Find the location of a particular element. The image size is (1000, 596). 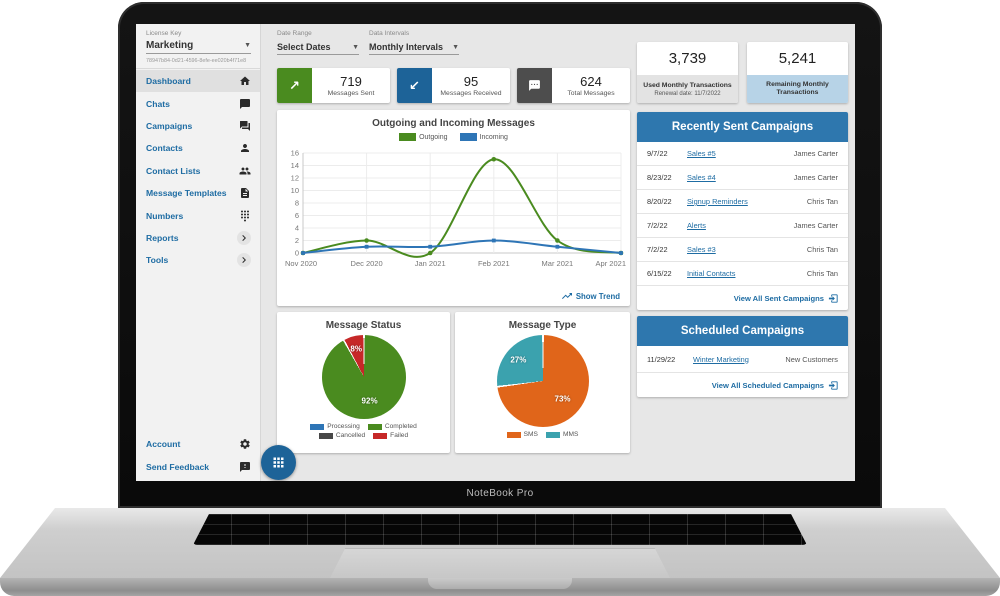

table-row: 8/20/22 Signup Reminders Chris Tan is located at coordinates (742, 202).